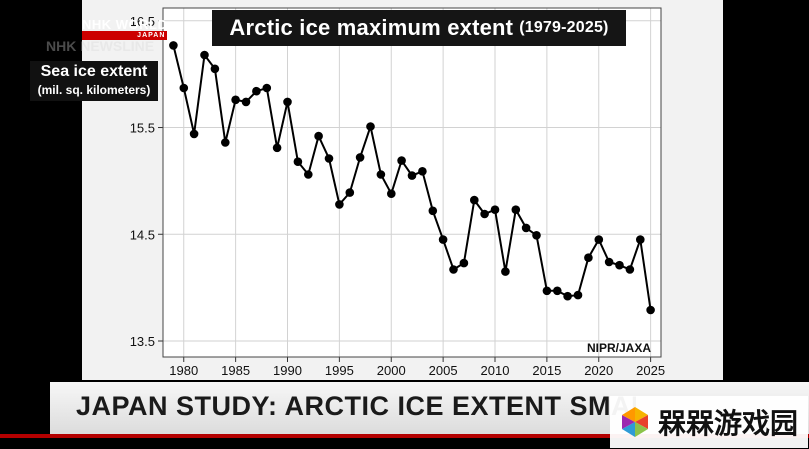 This screenshot has width=809, height=449. I want to click on y-tick-label: 14.5, so click(142, 234).